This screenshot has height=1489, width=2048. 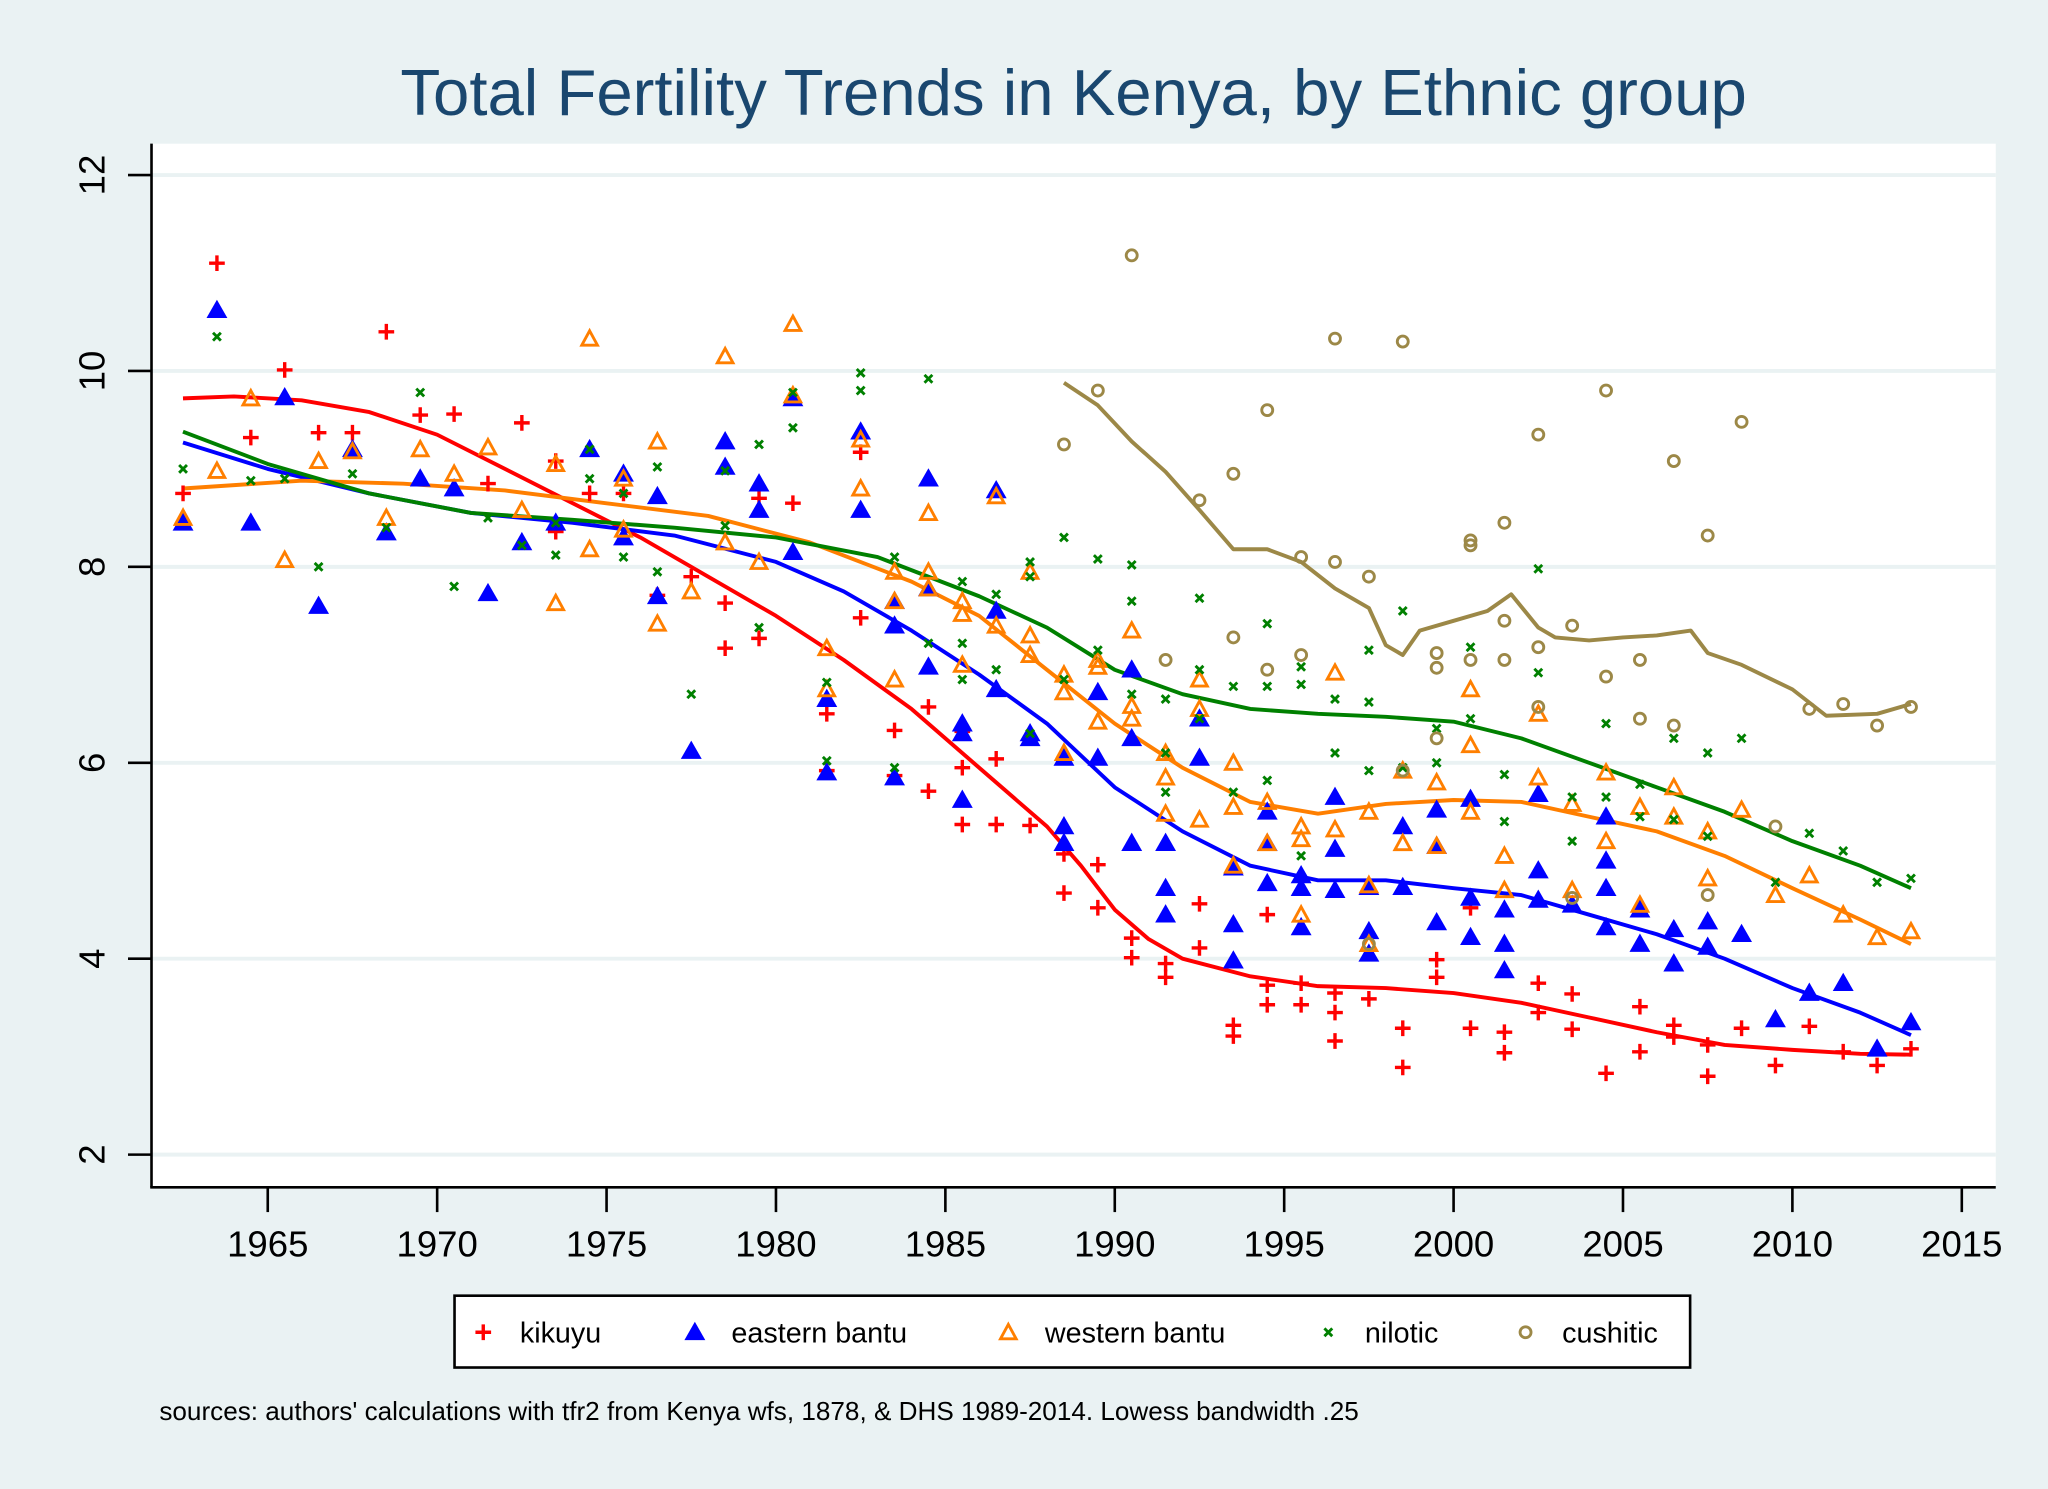 I want to click on cushitic-legend-marker, so click(x=1525, y=1332).